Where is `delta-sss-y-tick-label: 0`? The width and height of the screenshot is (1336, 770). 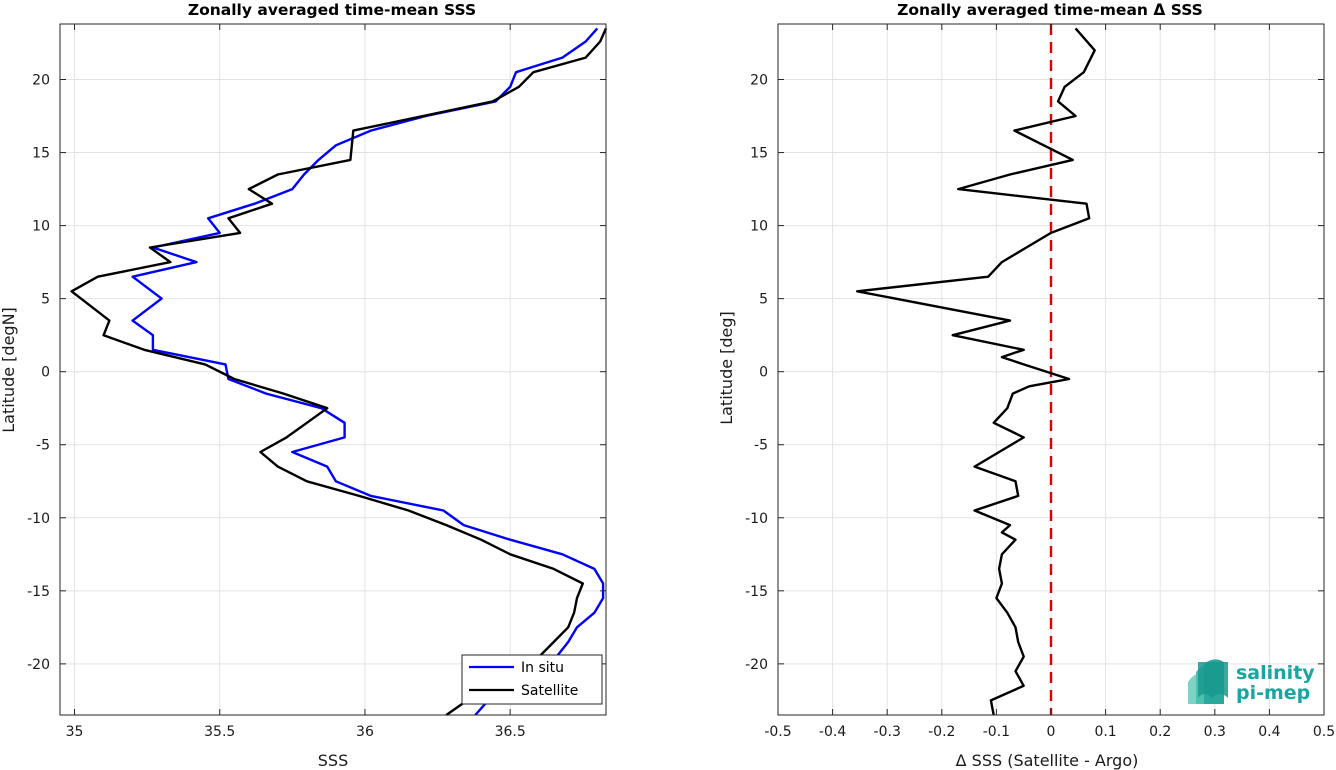 delta-sss-y-tick-label: 0 is located at coordinates (763, 373).